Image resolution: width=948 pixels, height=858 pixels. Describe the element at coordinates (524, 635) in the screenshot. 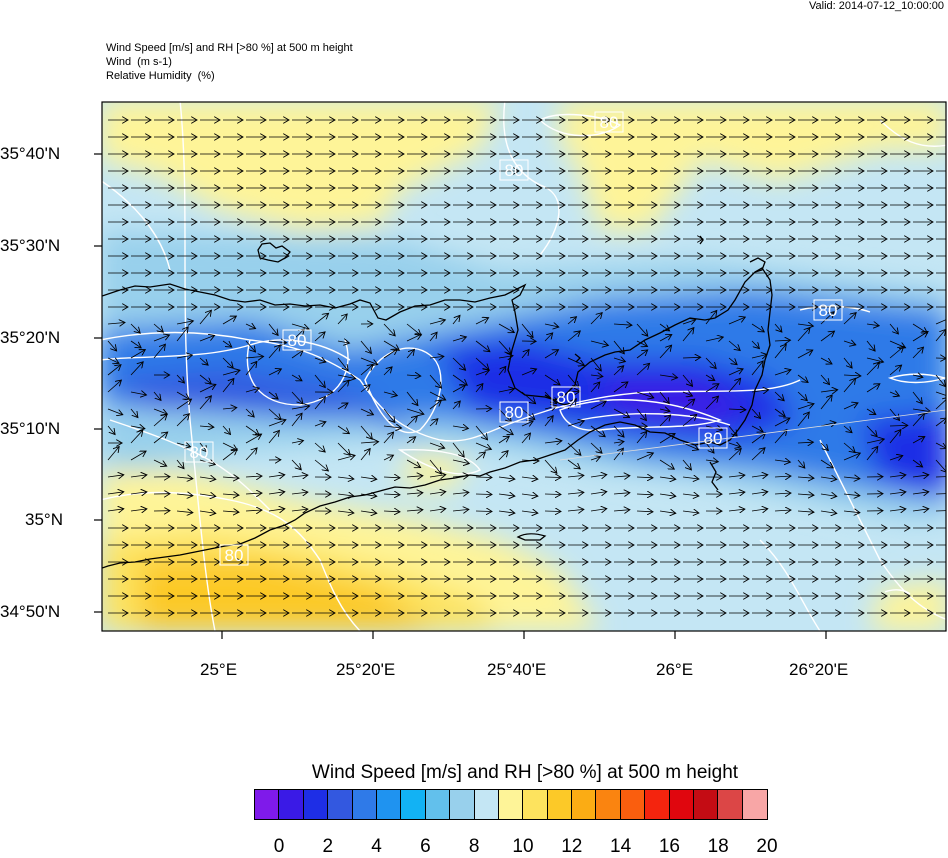

I see `lon-ticks` at that location.